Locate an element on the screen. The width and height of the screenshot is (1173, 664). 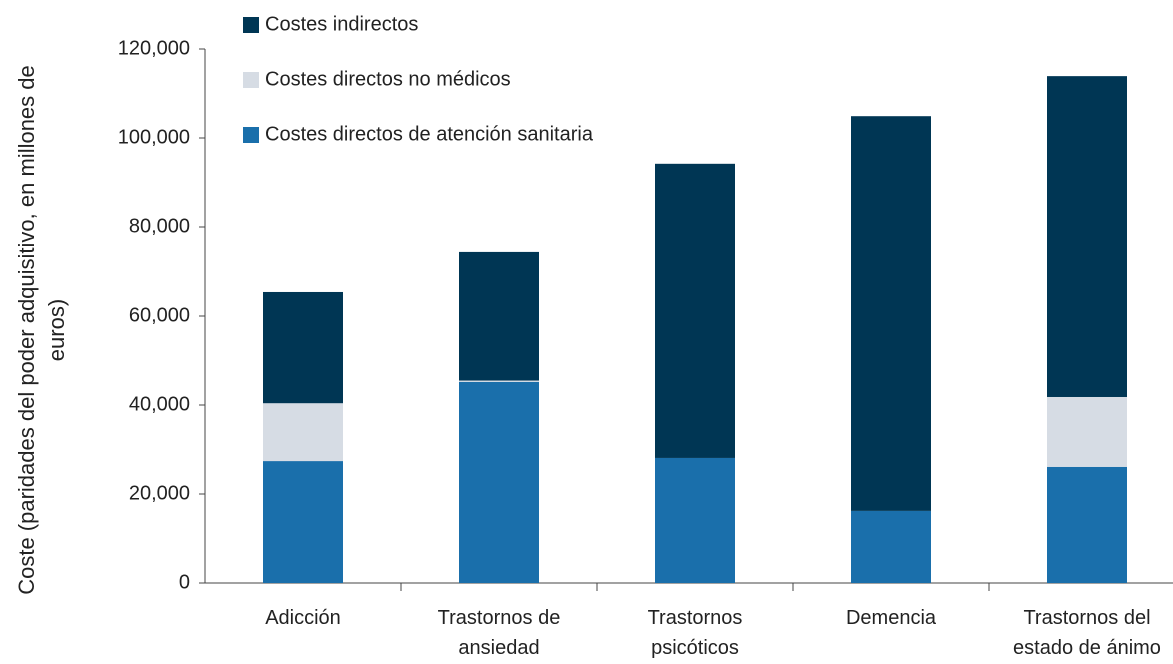
legend-label: Costes indirectos is located at coordinates (341, 24).